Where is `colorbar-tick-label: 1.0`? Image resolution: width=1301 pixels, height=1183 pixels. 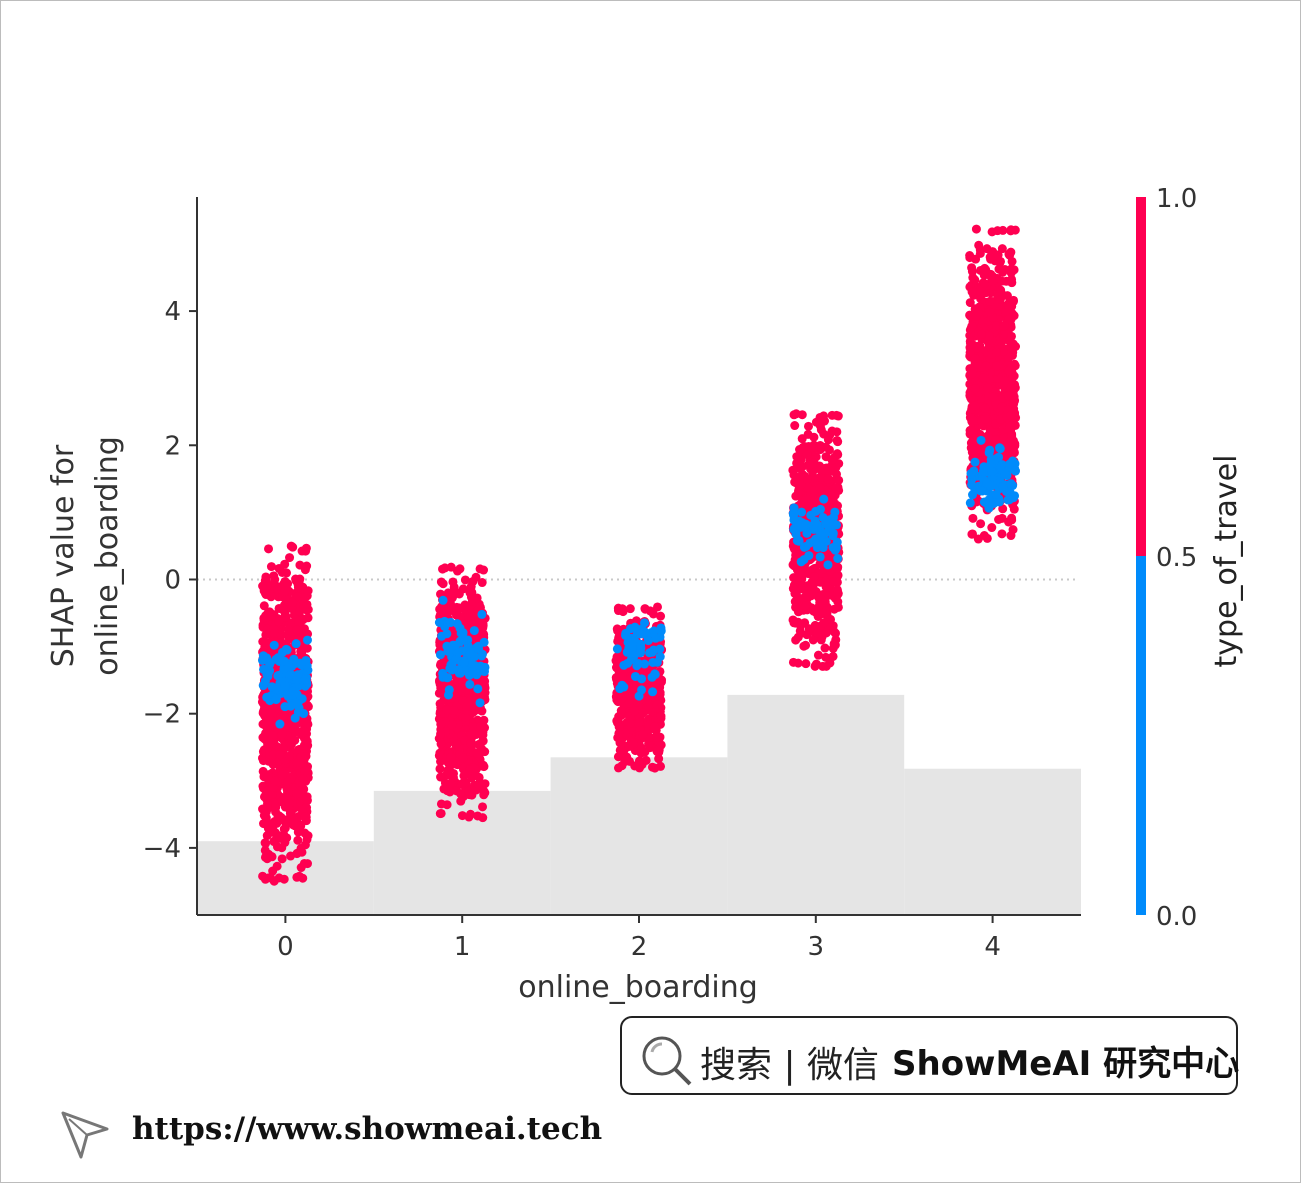
colorbar-tick-label: 1.0 is located at coordinates (1176, 199).